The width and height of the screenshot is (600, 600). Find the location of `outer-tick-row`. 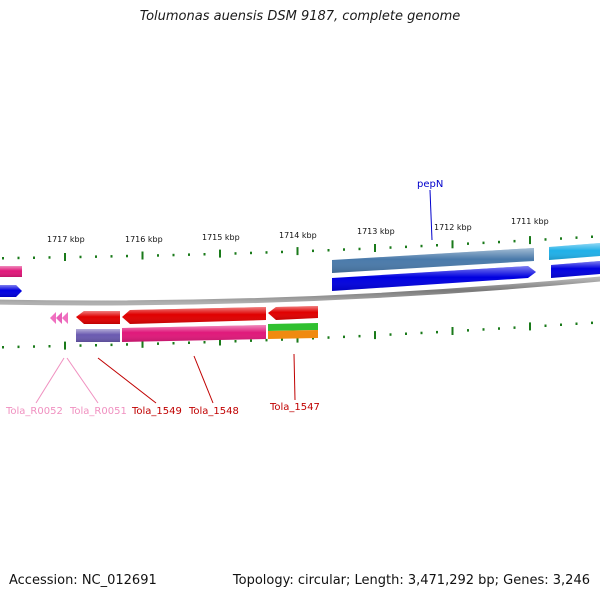

outer-tick-row is located at coordinates (297, 248).